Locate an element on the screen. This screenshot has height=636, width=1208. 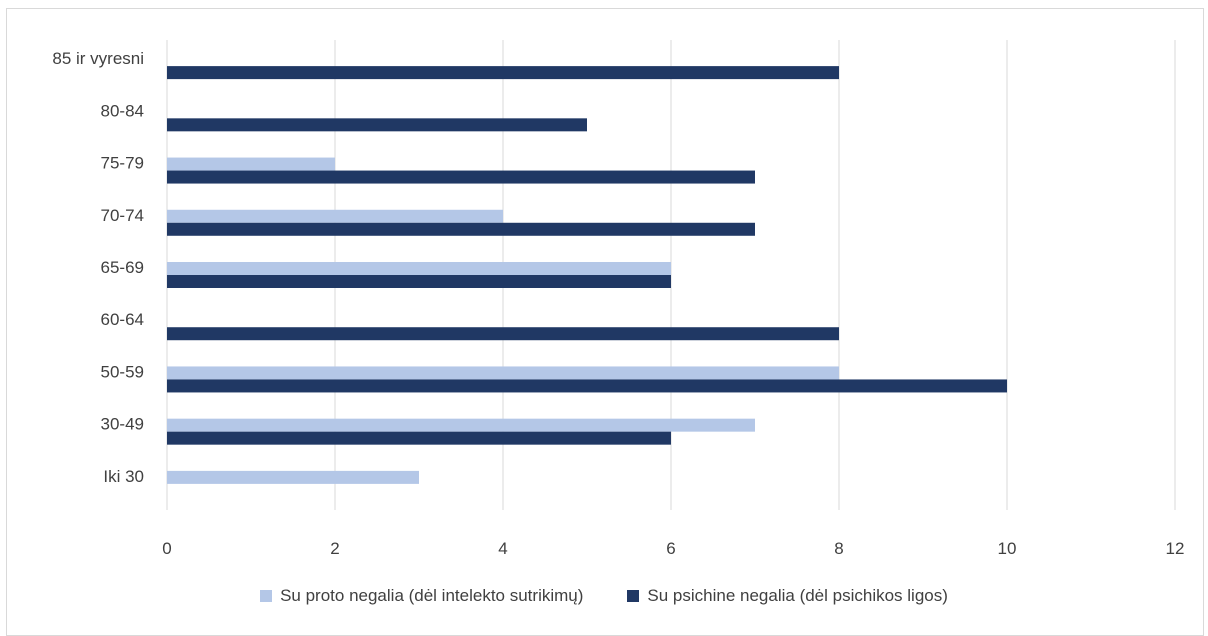
x-tick-label: 8 is located at coordinates (838, 548).